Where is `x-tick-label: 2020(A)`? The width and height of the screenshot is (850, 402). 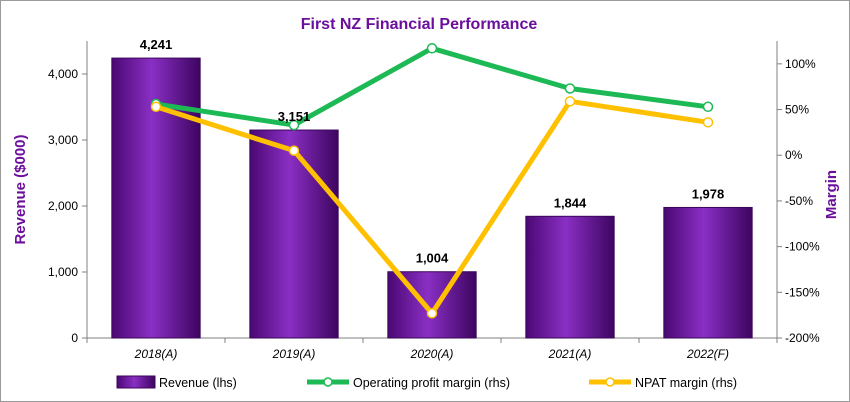
x-tick-label: 2020(A) is located at coordinates (432, 354).